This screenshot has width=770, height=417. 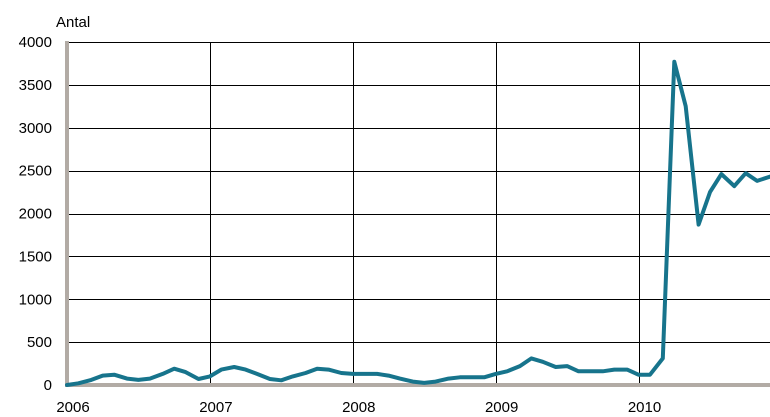 What do you see at coordinates (35, 256) in the screenshot?
I see `y-tick-label: 1500` at bounding box center [35, 256].